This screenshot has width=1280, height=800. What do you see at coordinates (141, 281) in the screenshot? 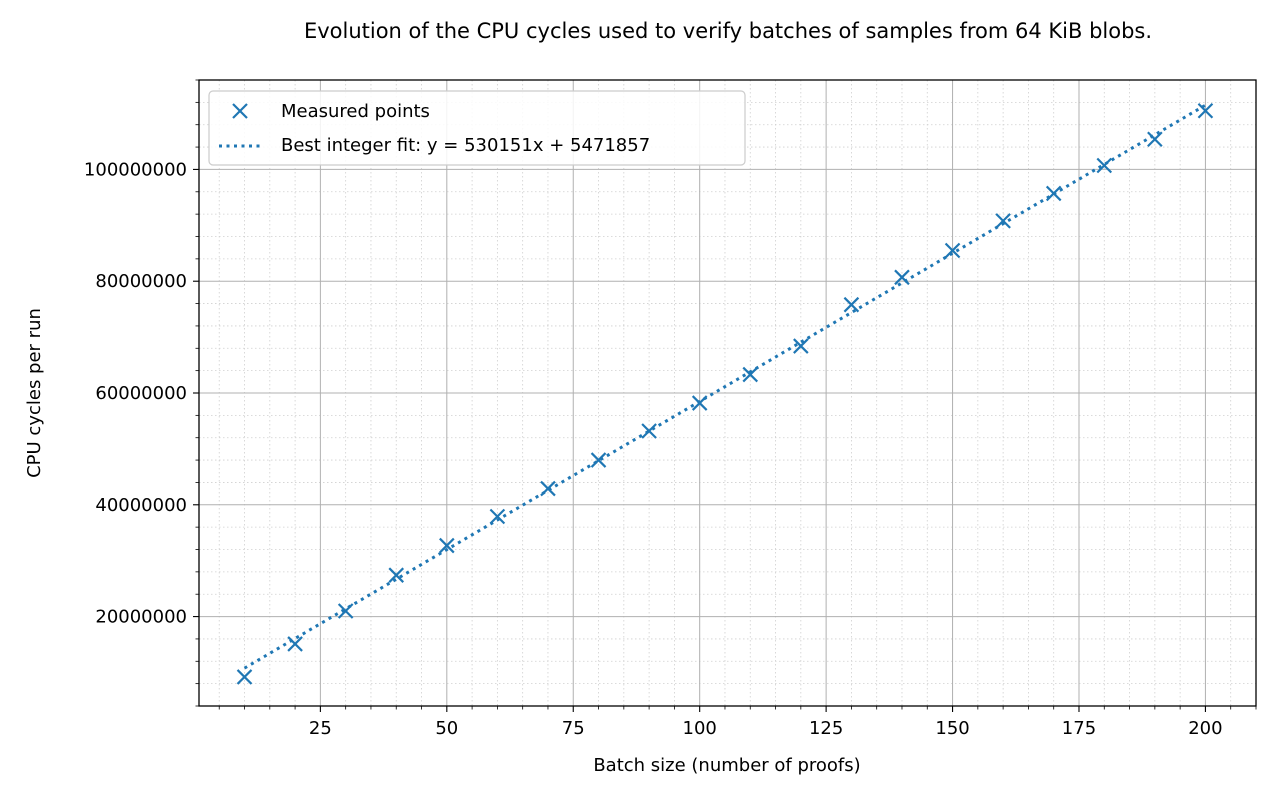
I see `y-tick-label: 80000000` at bounding box center [141, 281].